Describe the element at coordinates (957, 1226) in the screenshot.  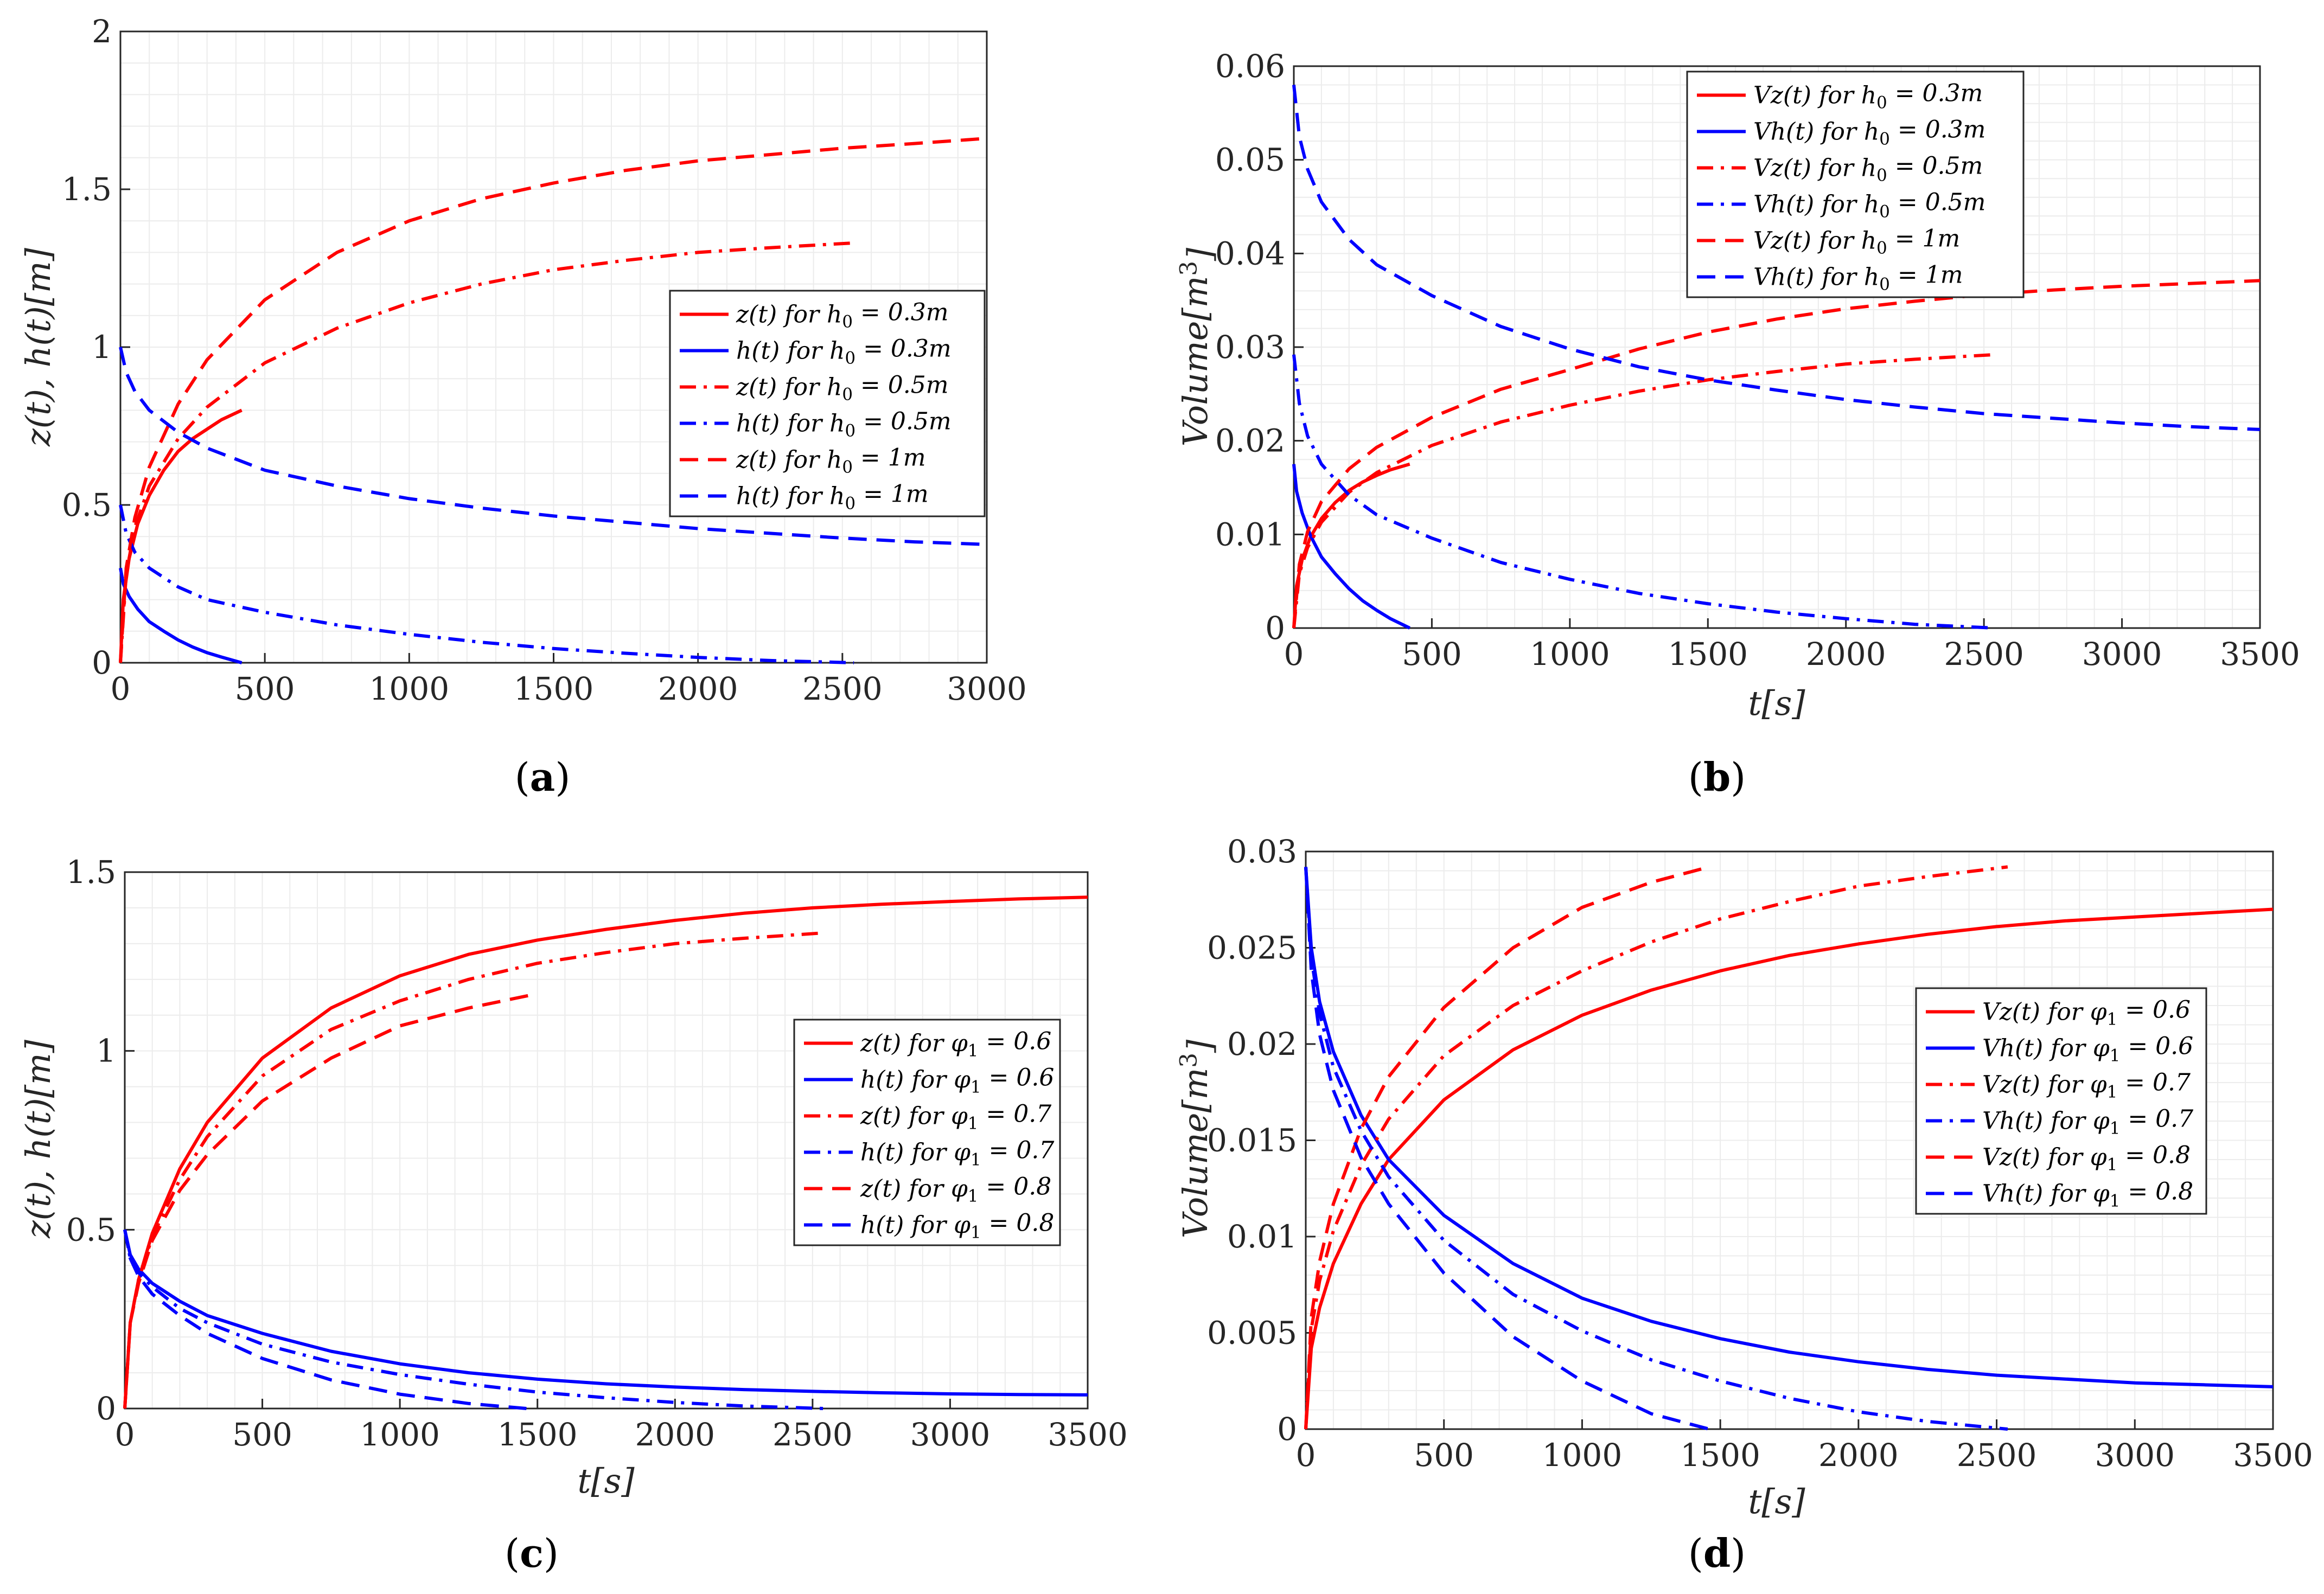
I see `legend-entry: h(t) for φ1​ = 0.8` at that location.